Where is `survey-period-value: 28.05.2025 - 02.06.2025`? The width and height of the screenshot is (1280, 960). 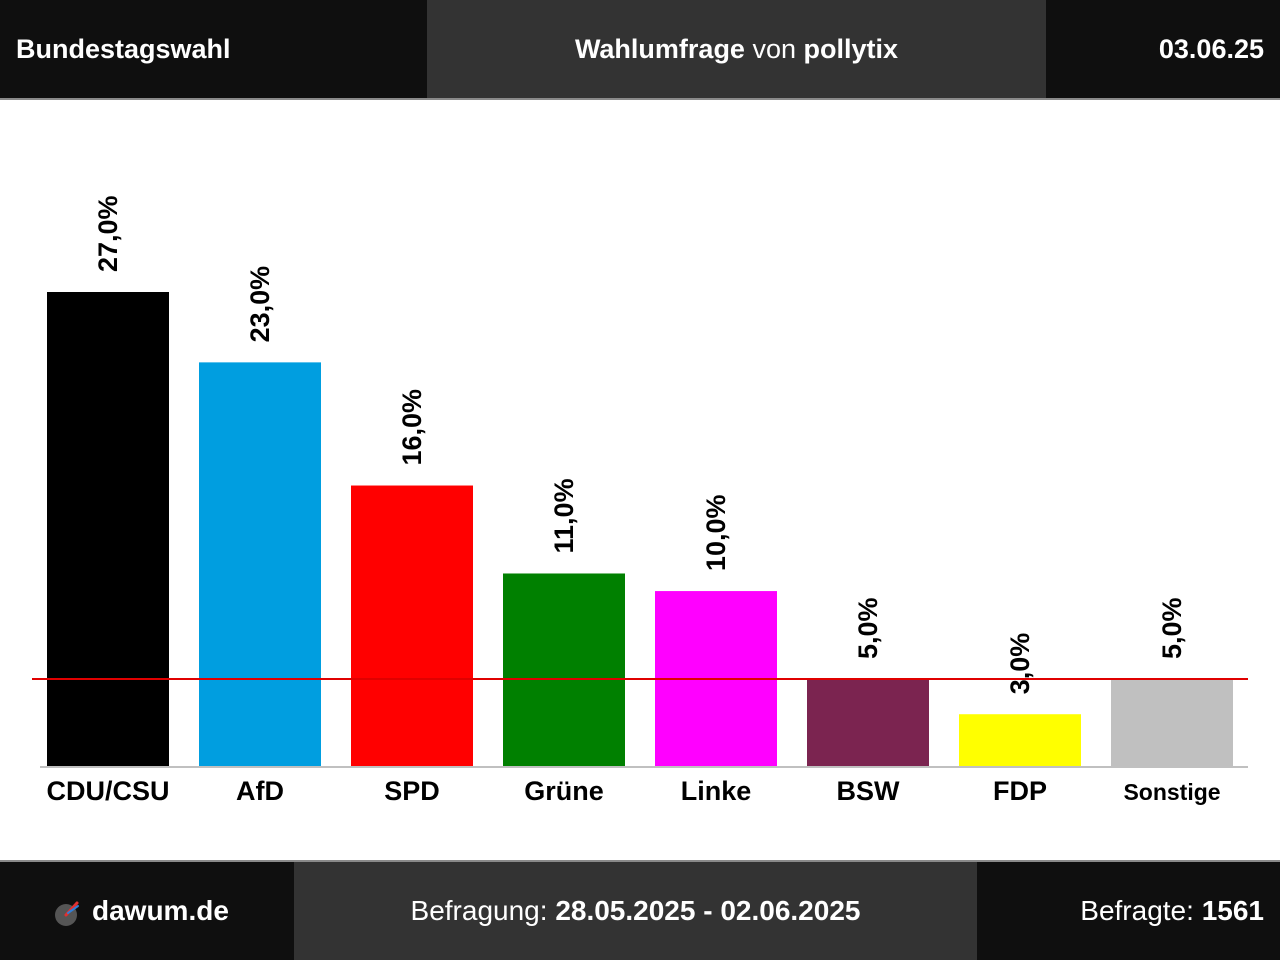
survey-period-value: 28.05.2025 - 02.06.2025 is located at coordinates (708, 910).